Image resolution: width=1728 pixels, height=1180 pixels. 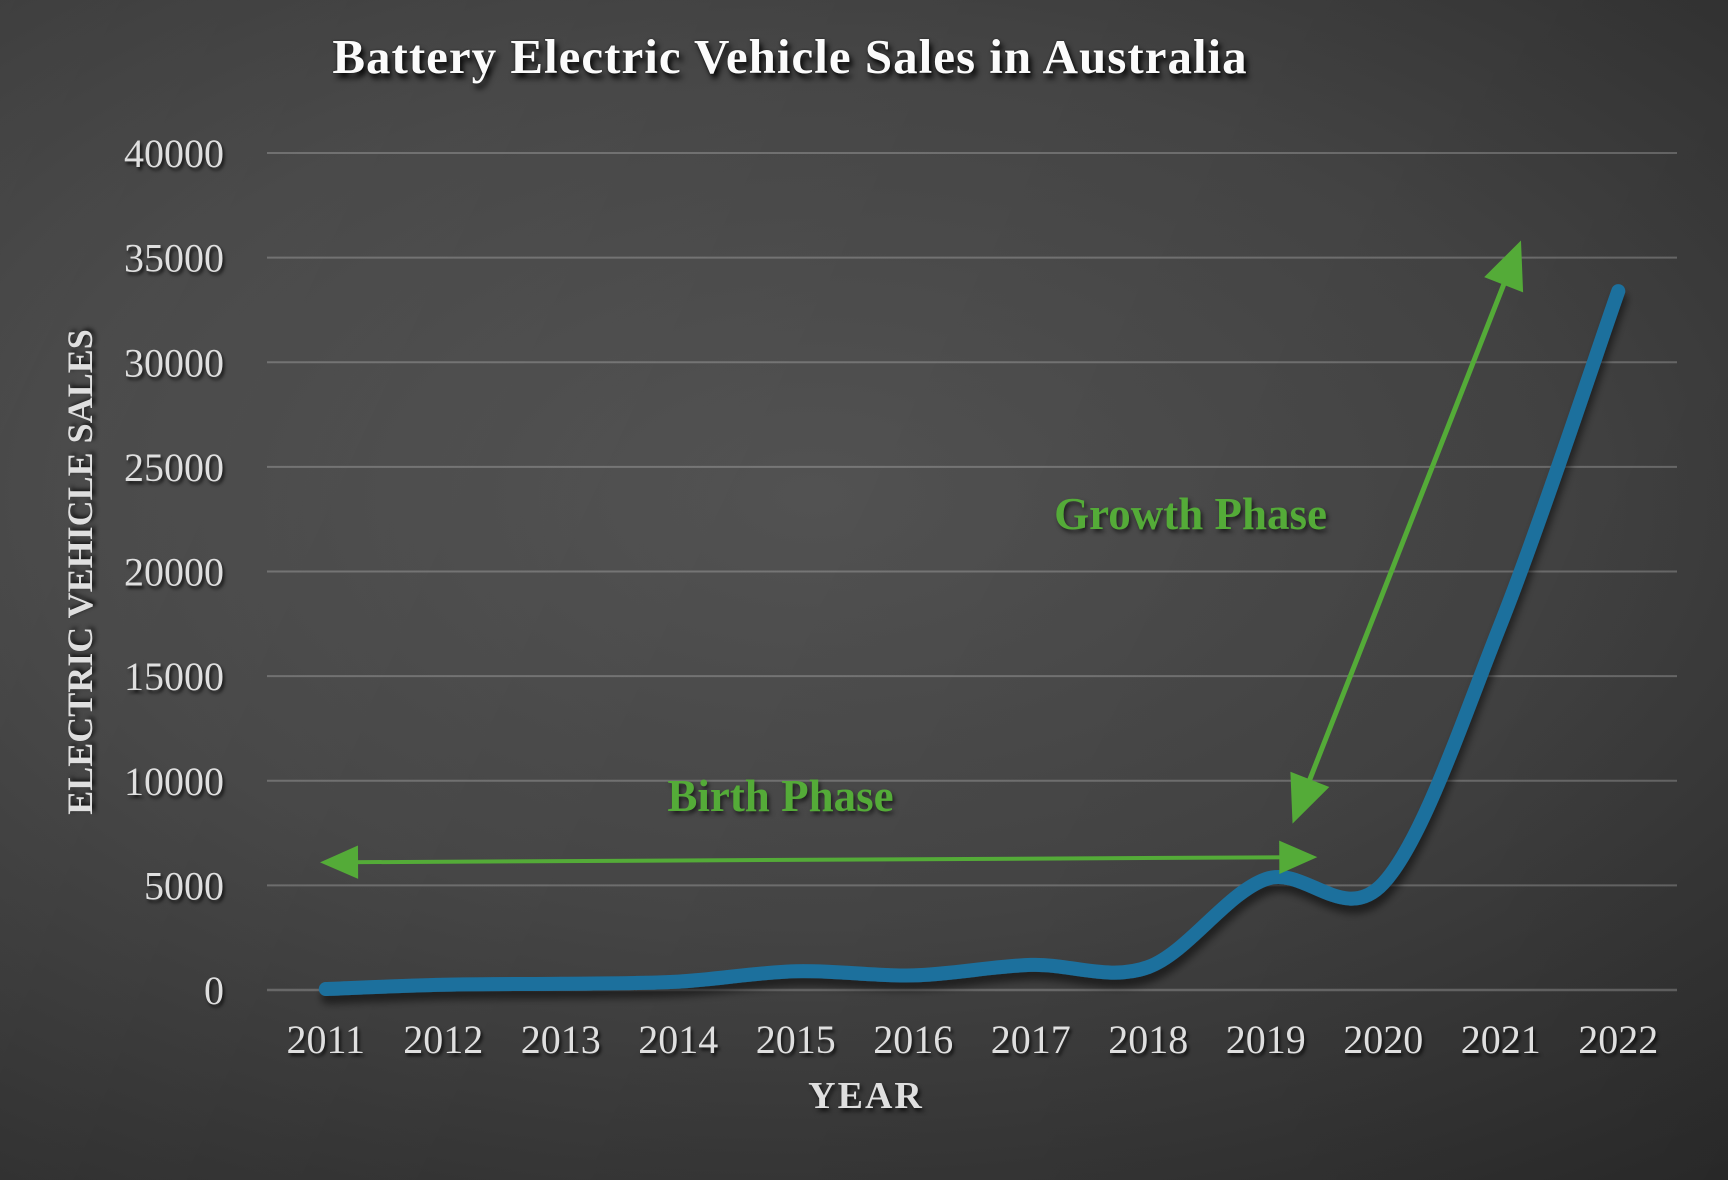 What do you see at coordinates (780, 796) in the screenshot?
I see `annotation-label-birth-phase: Birth Phase` at bounding box center [780, 796].